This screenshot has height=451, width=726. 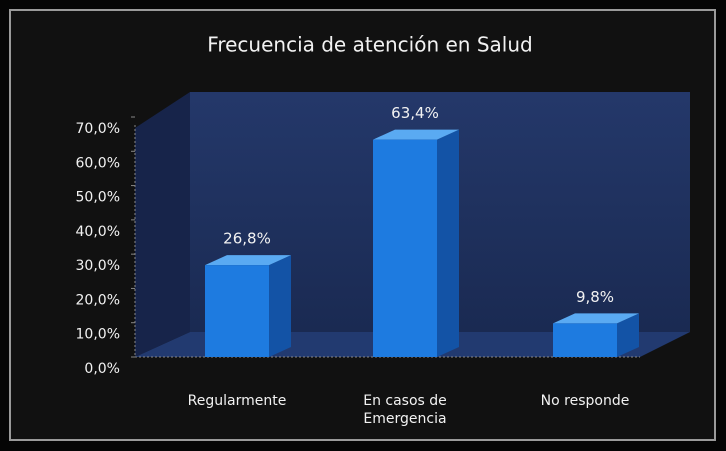 What do you see at coordinates (98, 266) in the screenshot?
I see `y-tick-label: 30,0%` at bounding box center [98, 266].